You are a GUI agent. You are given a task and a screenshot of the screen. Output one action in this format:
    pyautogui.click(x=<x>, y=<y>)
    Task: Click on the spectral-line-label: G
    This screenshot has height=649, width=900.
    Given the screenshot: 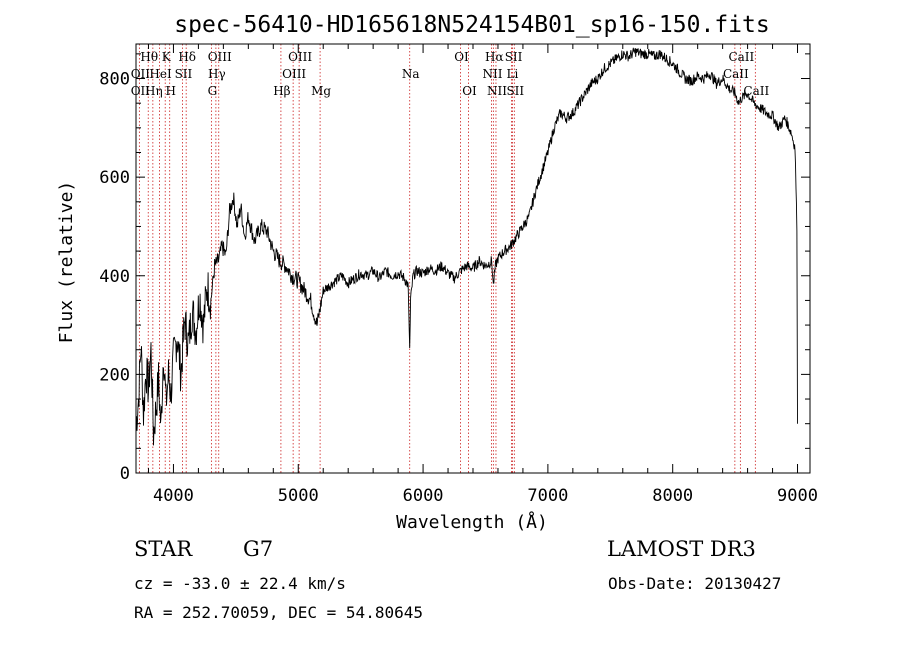 What is the action you would take?
    pyautogui.click(x=213, y=91)
    